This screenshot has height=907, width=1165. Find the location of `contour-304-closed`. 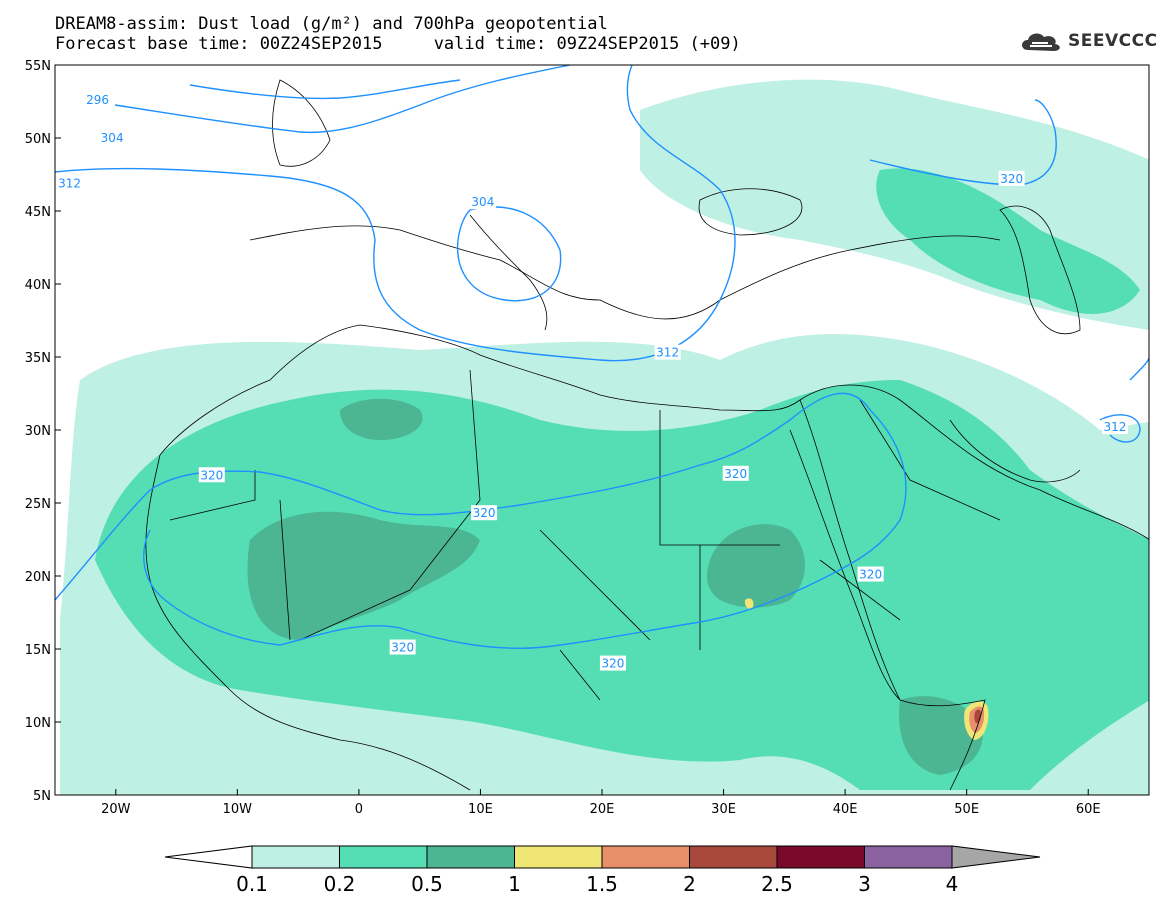

contour-304-closed is located at coordinates (509, 254).